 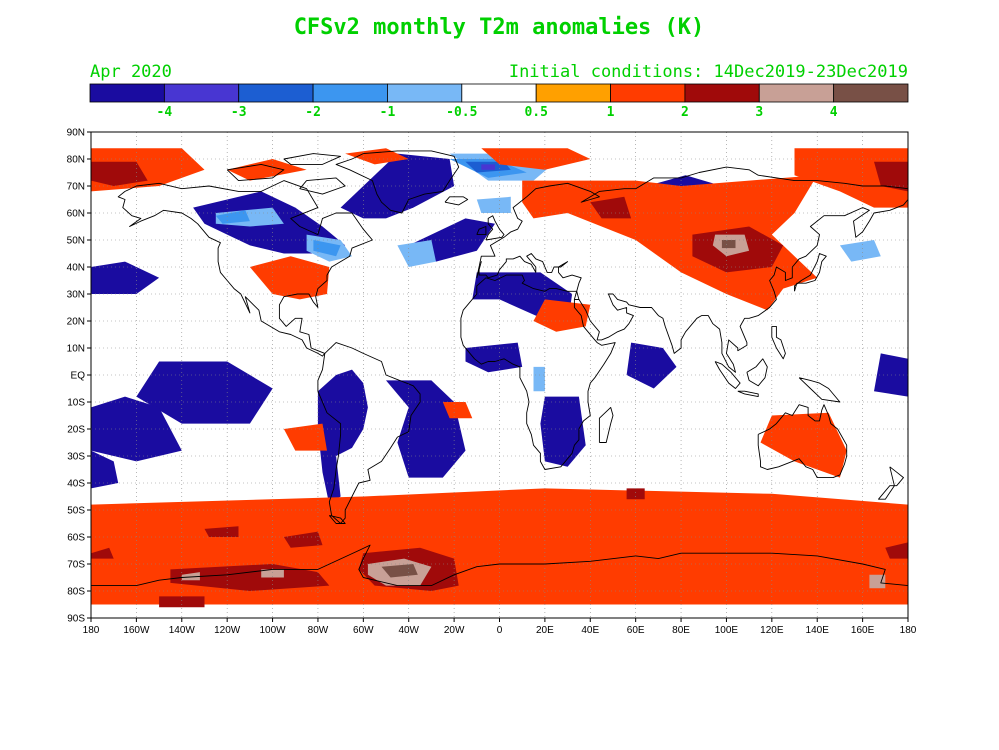 What do you see at coordinates (76, 214) in the screenshot?
I see `lat-tick-label: 60N` at bounding box center [76, 214].